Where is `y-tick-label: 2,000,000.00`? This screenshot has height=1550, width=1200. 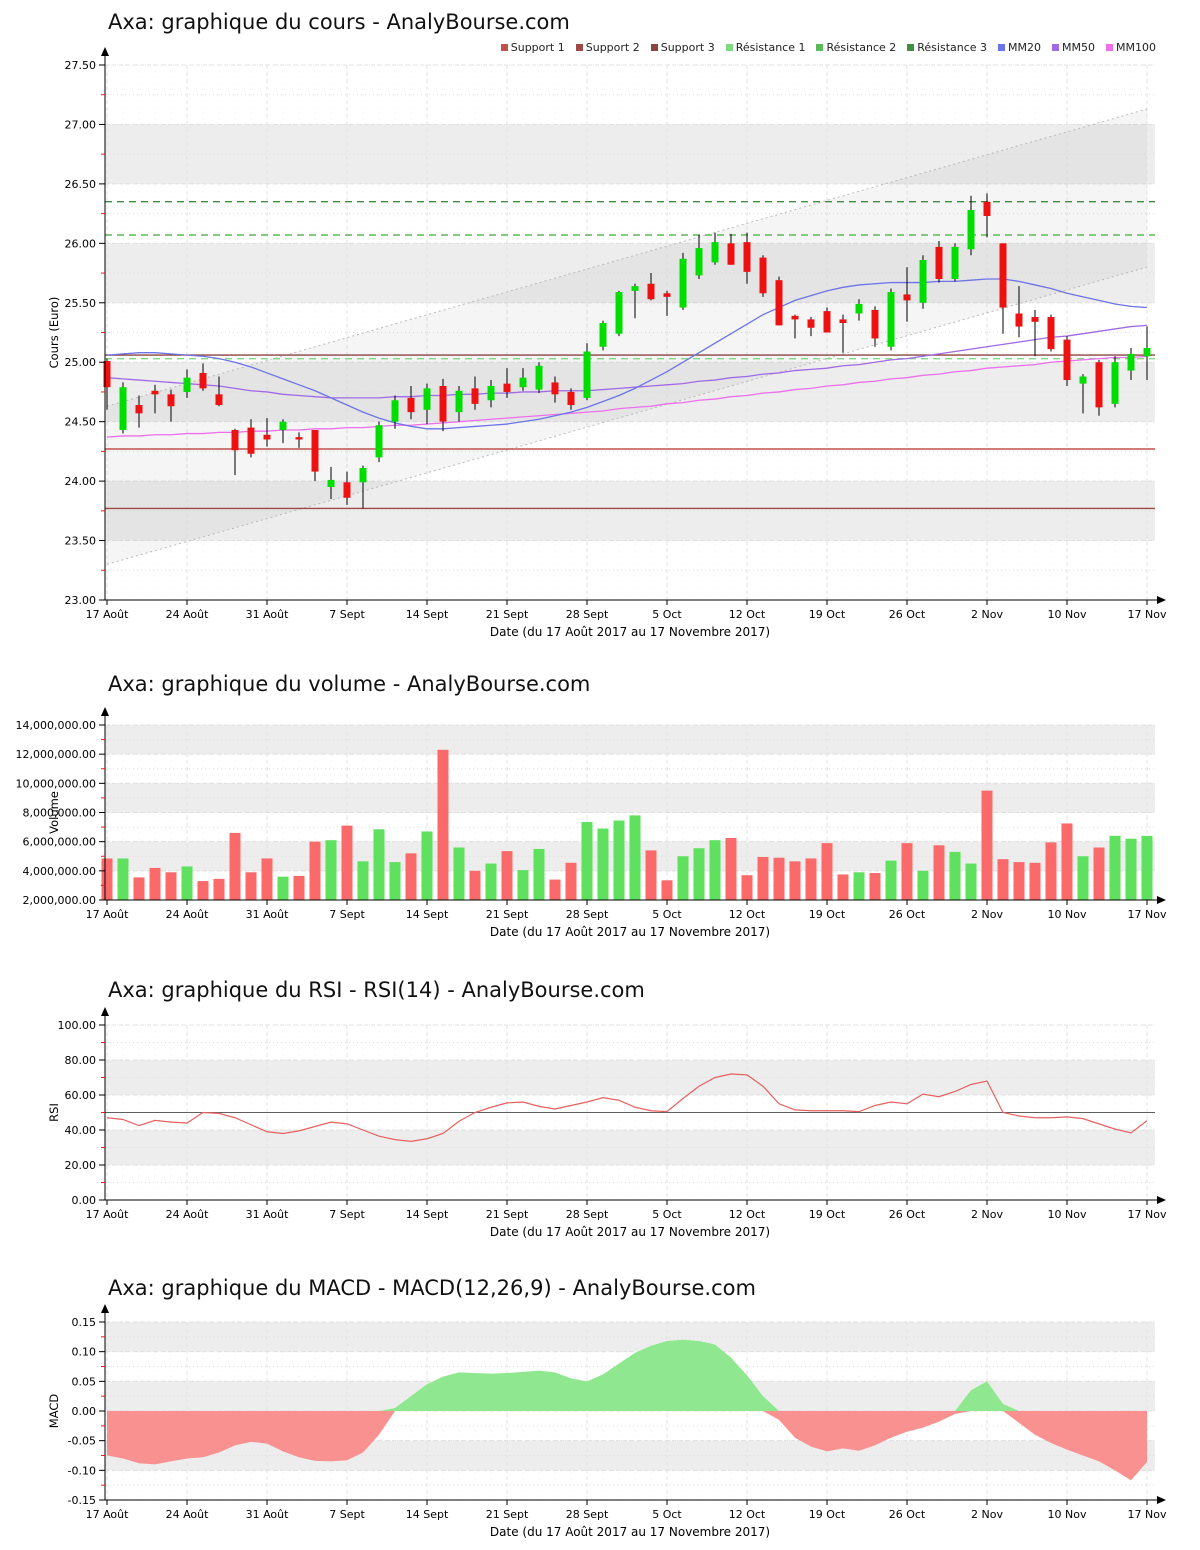 y-tick-label: 2,000,000.00 is located at coordinates (59, 900).